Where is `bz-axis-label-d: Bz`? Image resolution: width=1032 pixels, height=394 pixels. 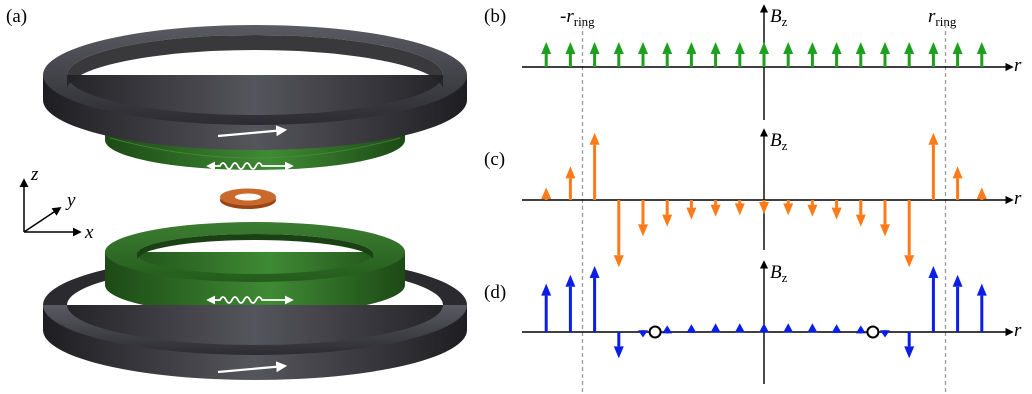 bz-axis-label-d: Bz is located at coordinates (779, 273).